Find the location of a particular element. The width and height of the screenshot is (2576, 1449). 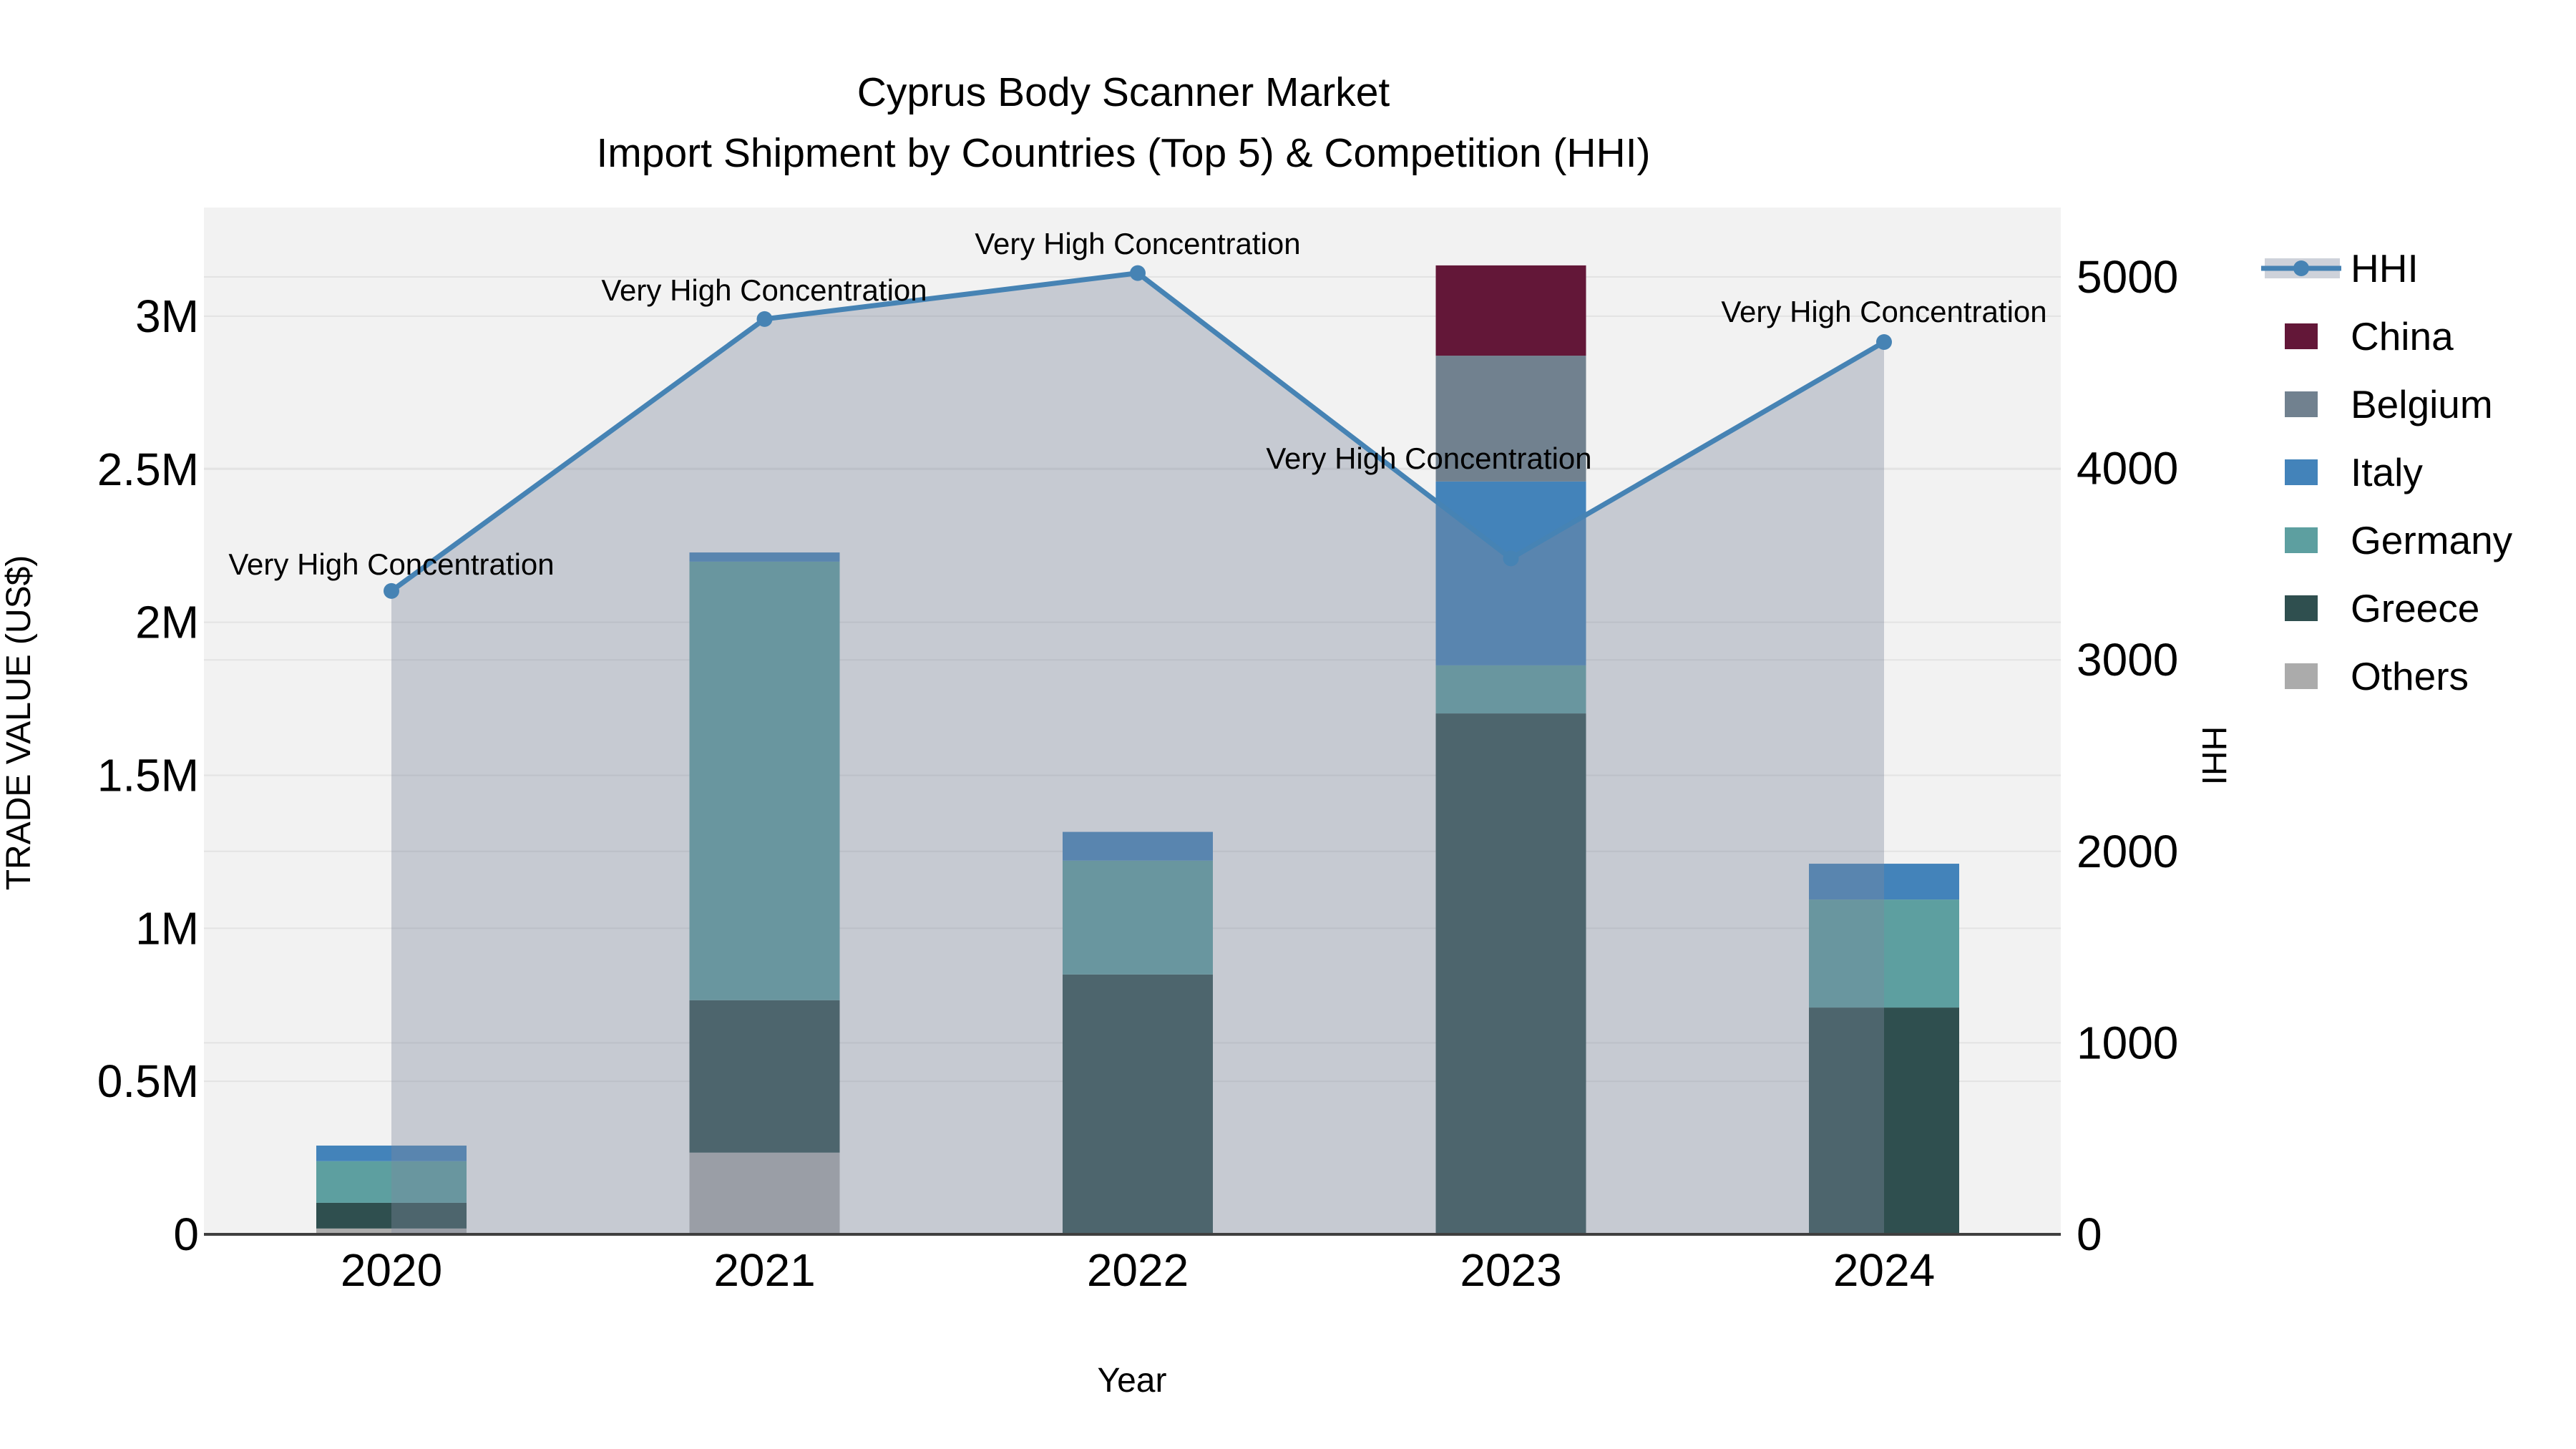

legend-item-greece: Greece is located at coordinates (2382, 608).